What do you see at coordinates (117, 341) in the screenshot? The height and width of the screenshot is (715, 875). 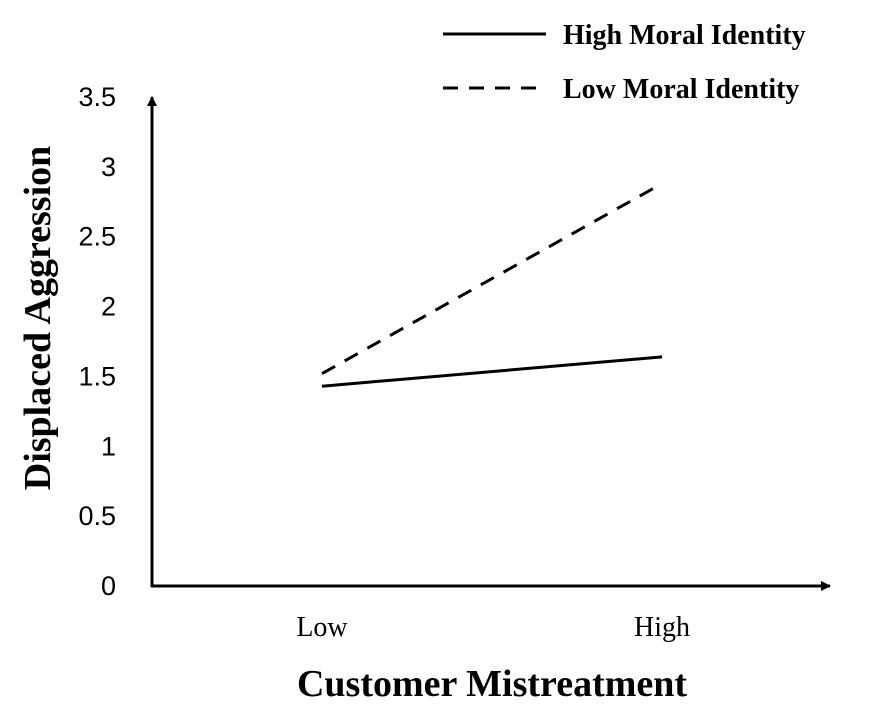 I see `y-axis: 0 0.5 1 1.5 2 2.5 3 3.5` at bounding box center [117, 341].